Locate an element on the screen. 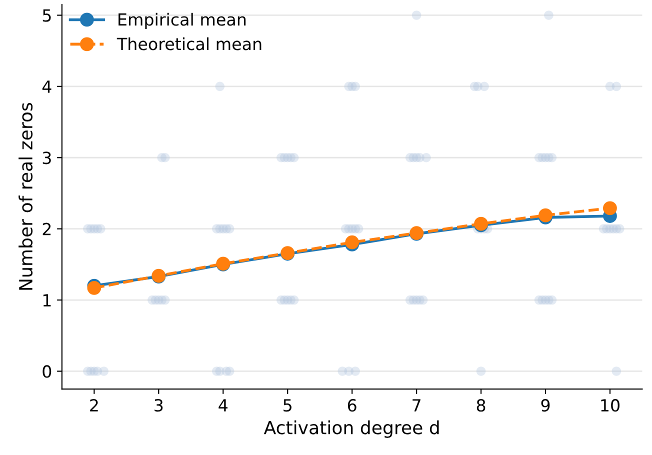 Image resolution: width=652 pixels, height=455 pixels. y-tick-label: 0 is located at coordinates (47, 371).